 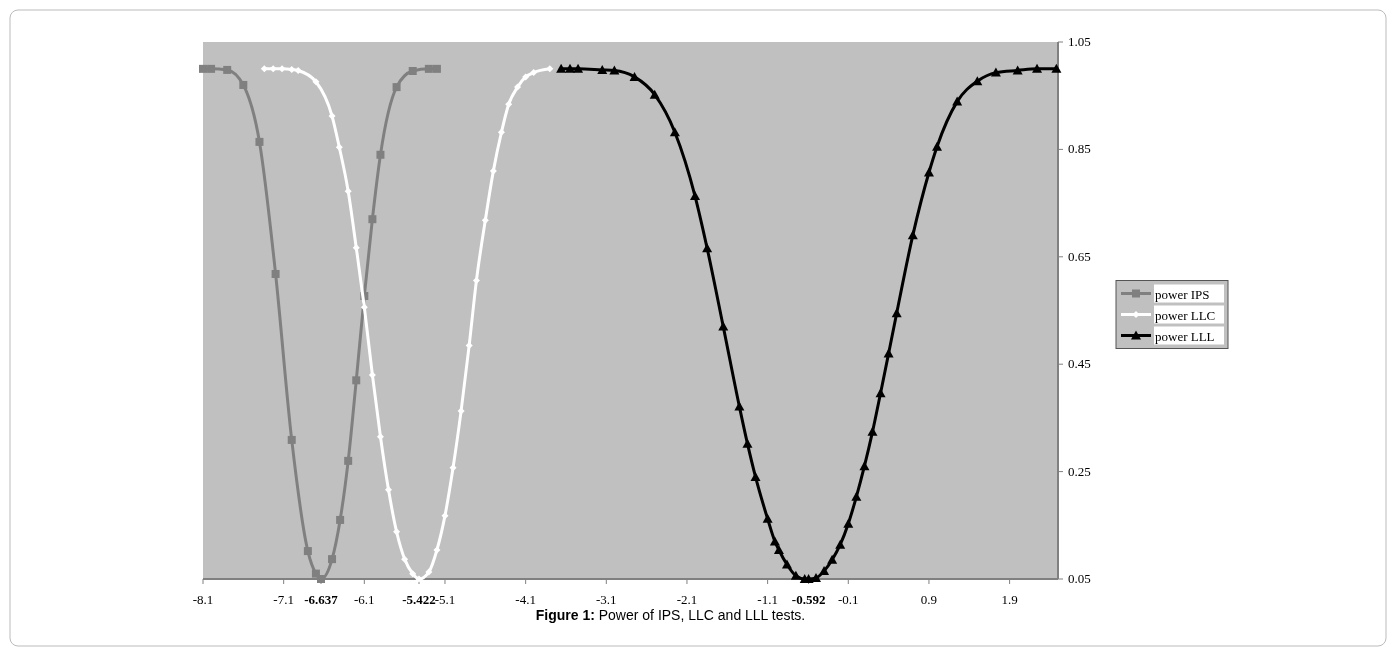 I want to click on y-tick-label: 0.65, so click(x=1079, y=256).